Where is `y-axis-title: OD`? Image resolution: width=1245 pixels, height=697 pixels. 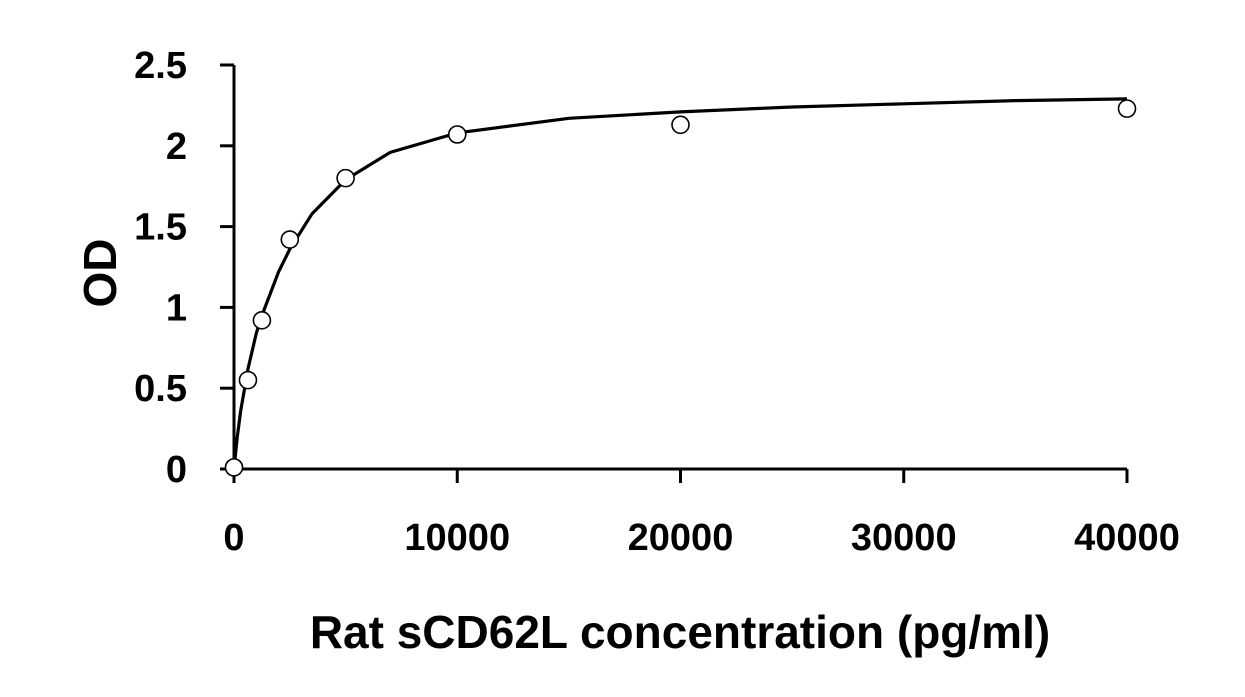
y-axis-title: OD is located at coordinates (100, 273).